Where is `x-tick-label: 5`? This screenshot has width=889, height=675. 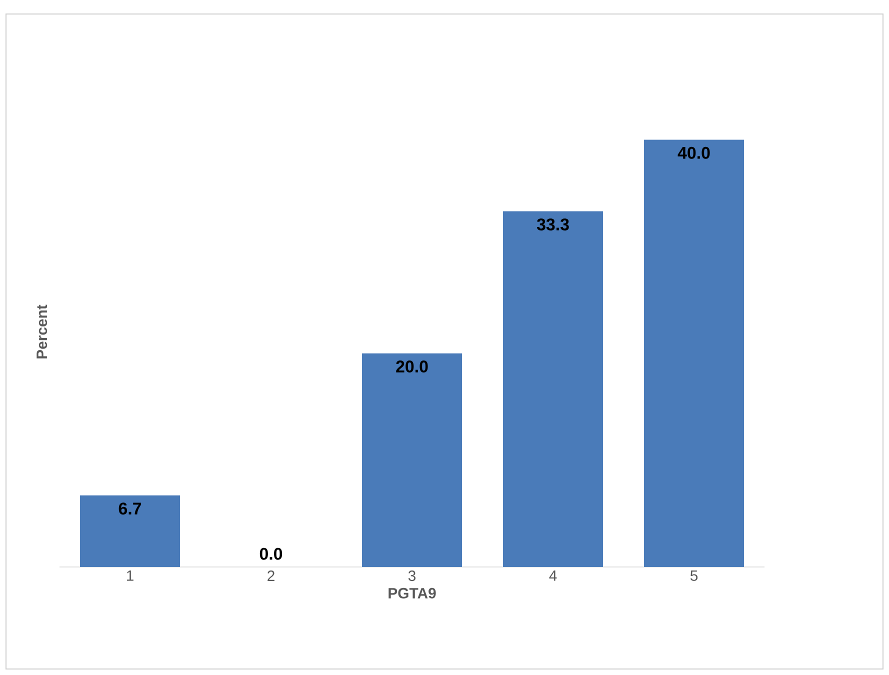
x-tick-label: 5 is located at coordinates (694, 575).